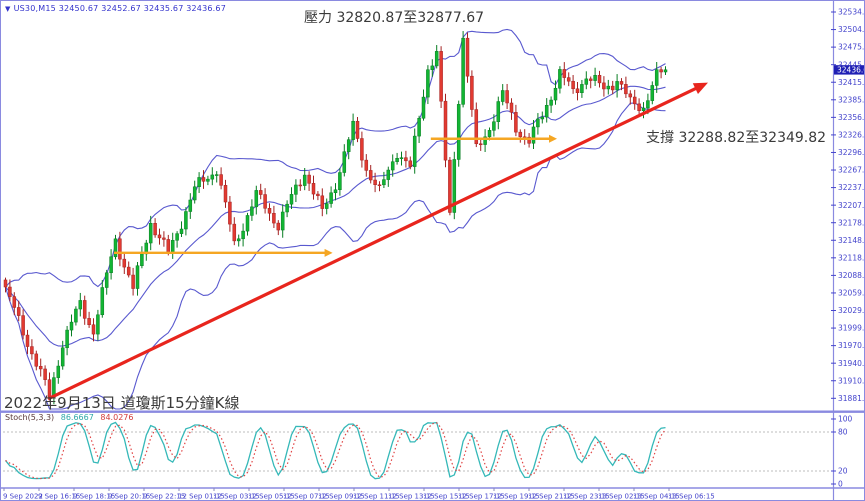  Describe the element at coordinates (446, 497) in the screenshot. I see `time-axis-label: 12 Sep 15:15` at that location.